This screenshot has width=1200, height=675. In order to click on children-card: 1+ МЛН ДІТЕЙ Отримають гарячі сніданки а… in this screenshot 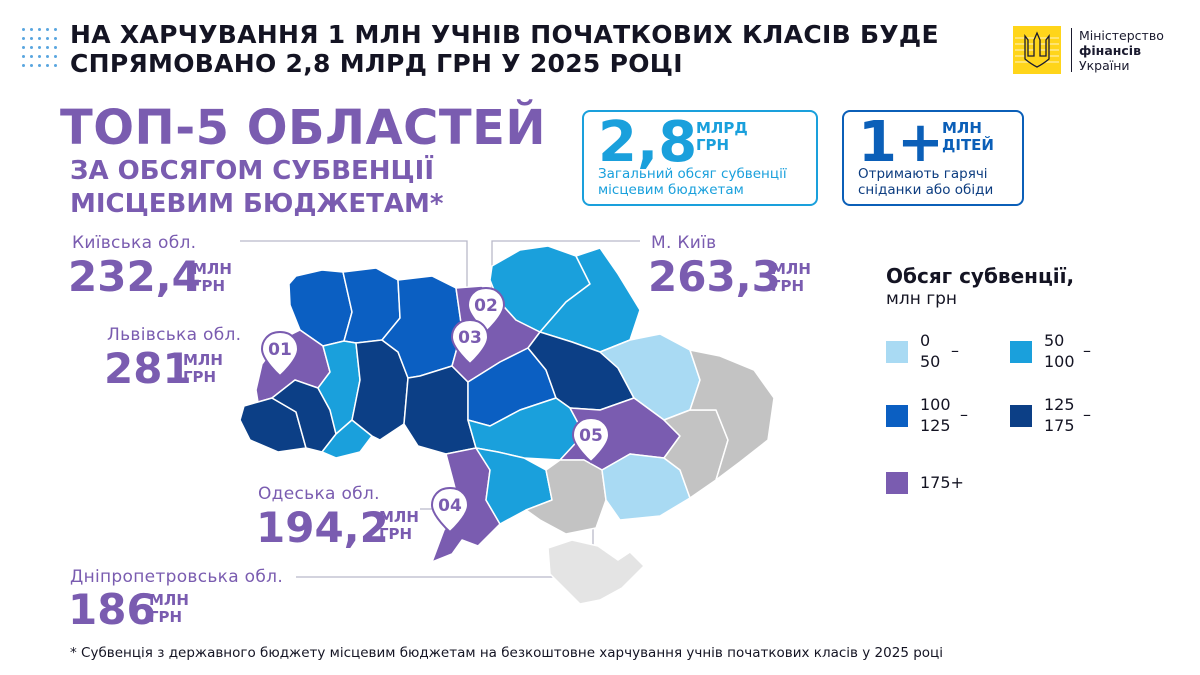, I will do `click(933, 158)`.